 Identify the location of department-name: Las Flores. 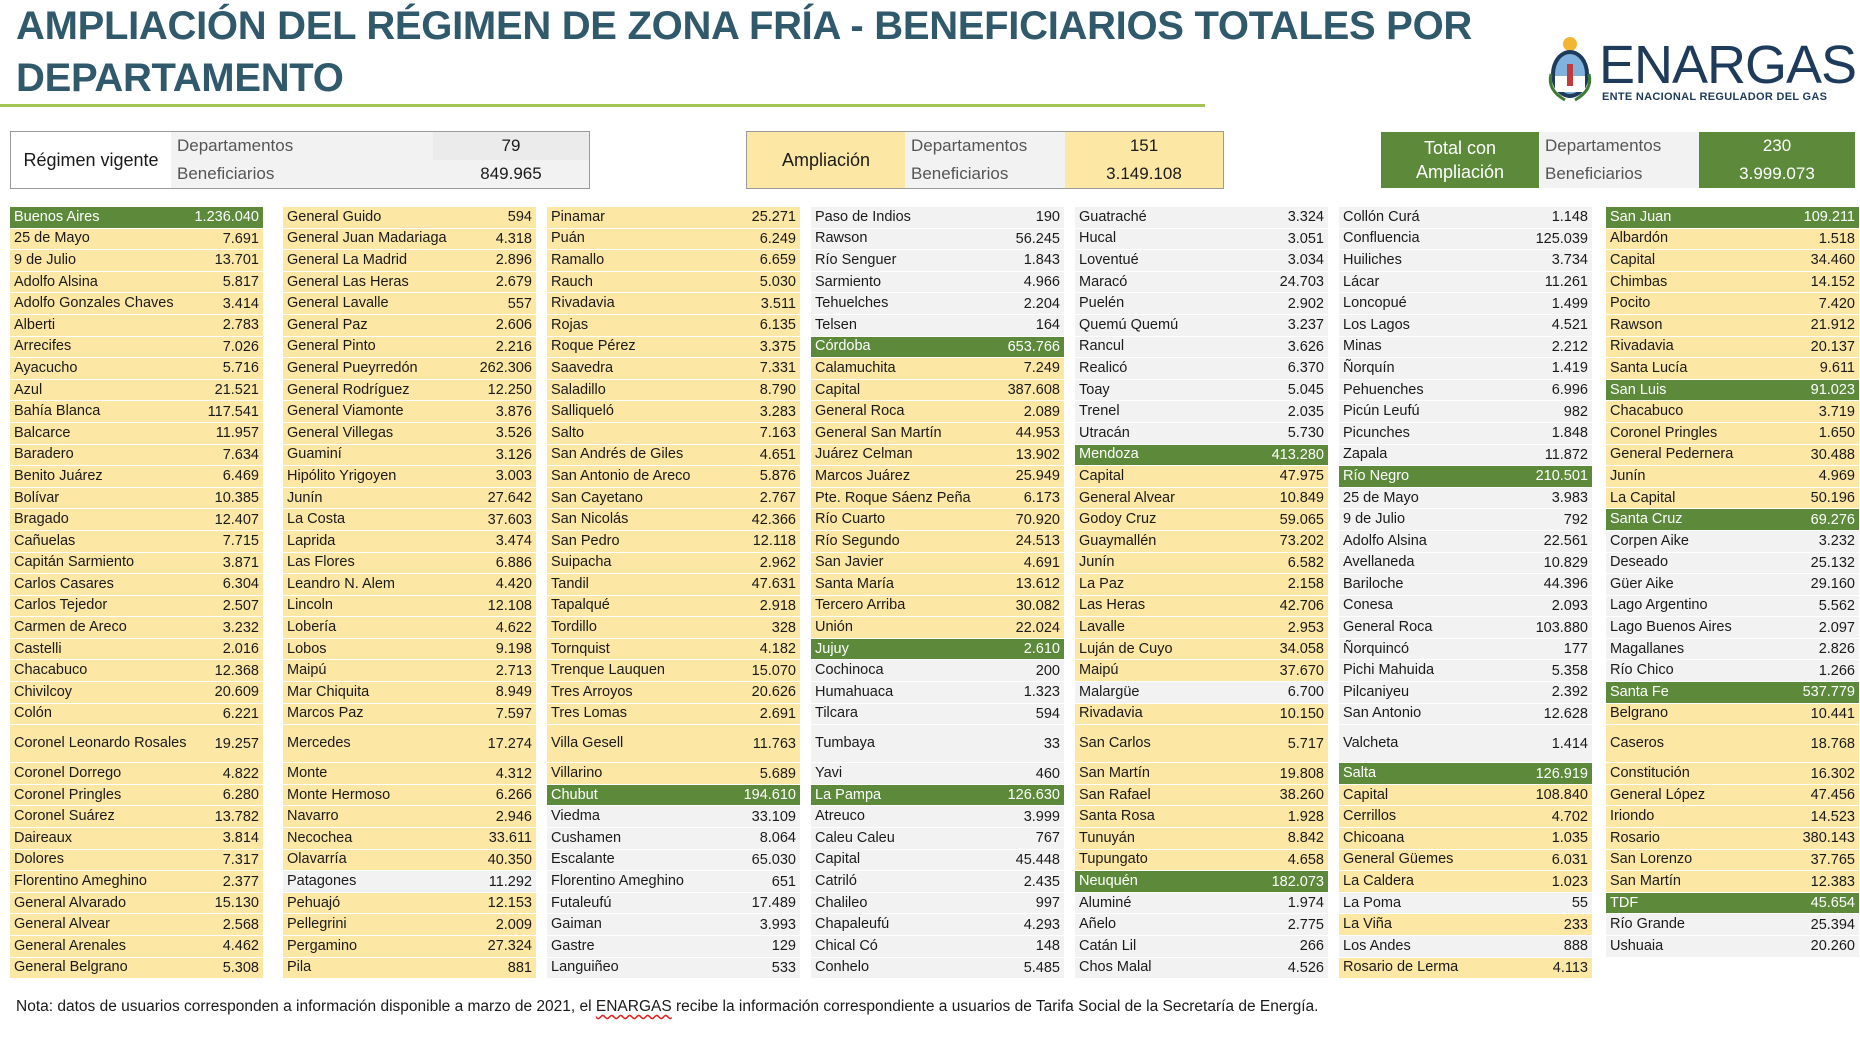
(321, 562).